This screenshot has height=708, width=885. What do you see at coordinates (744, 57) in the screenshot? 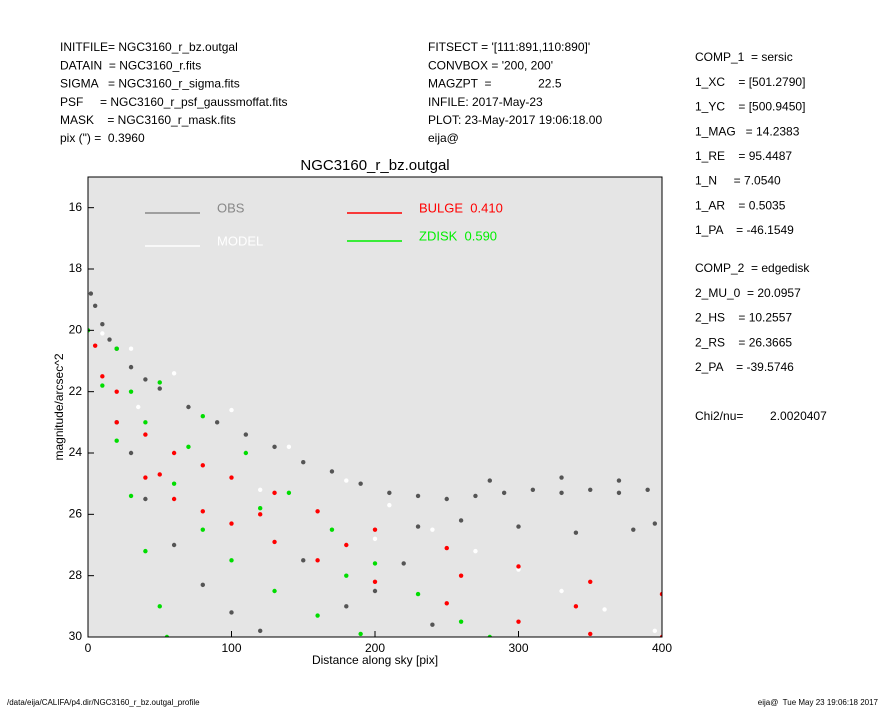
I see `header-line: COMP_1 = sersic` at bounding box center [744, 57].